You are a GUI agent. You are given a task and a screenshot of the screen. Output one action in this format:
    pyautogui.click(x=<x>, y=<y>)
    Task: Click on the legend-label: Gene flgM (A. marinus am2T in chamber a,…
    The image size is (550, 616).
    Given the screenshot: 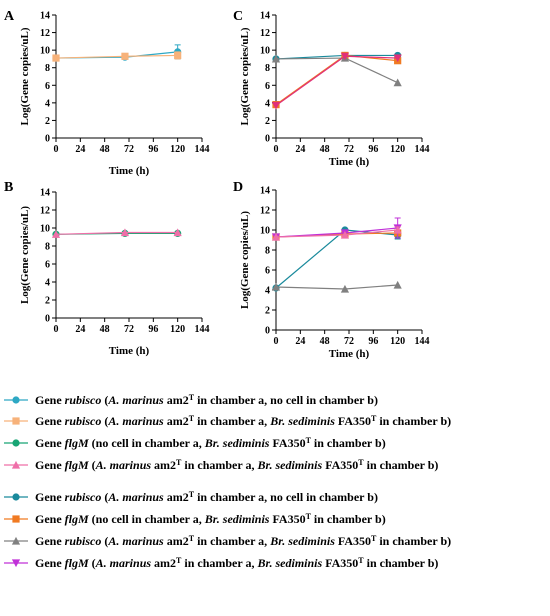 What is the action you would take?
    pyautogui.click(x=236, y=465)
    